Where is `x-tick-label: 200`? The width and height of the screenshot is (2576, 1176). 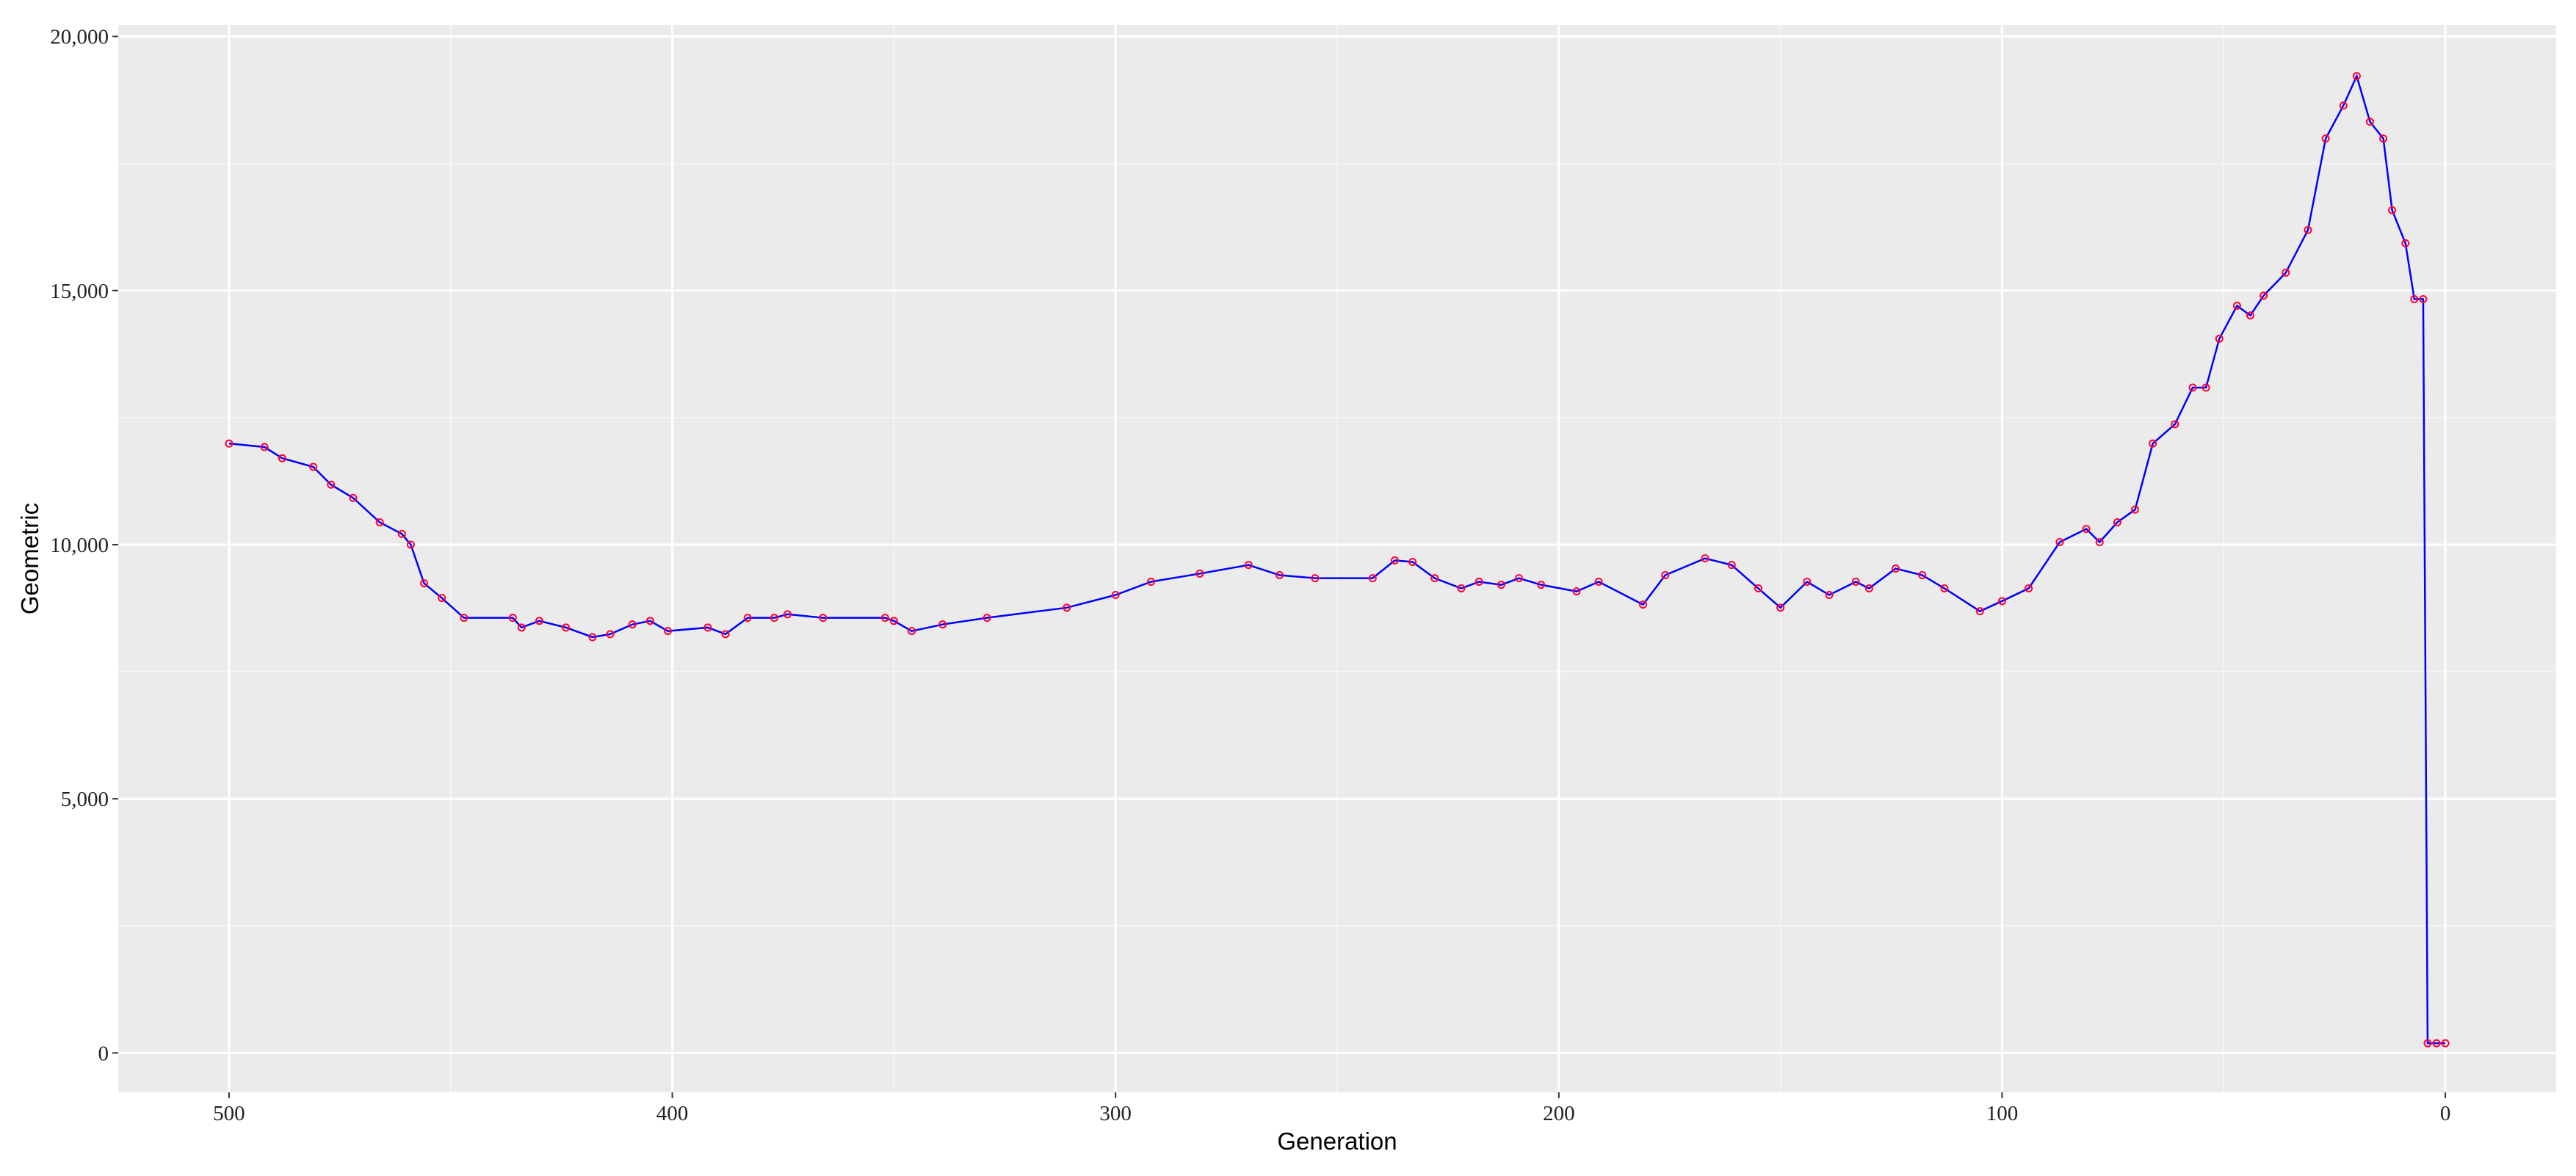 x-tick-label: 200 is located at coordinates (1559, 1113).